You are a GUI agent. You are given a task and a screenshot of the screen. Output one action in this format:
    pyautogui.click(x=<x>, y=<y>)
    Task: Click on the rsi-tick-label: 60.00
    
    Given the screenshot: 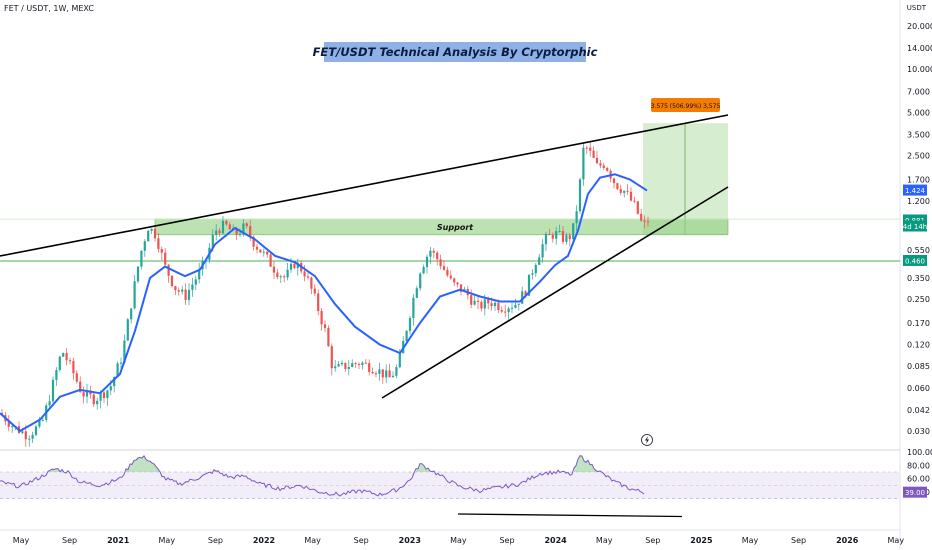 What is the action you would take?
    pyautogui.click(x=918, y=479)
    